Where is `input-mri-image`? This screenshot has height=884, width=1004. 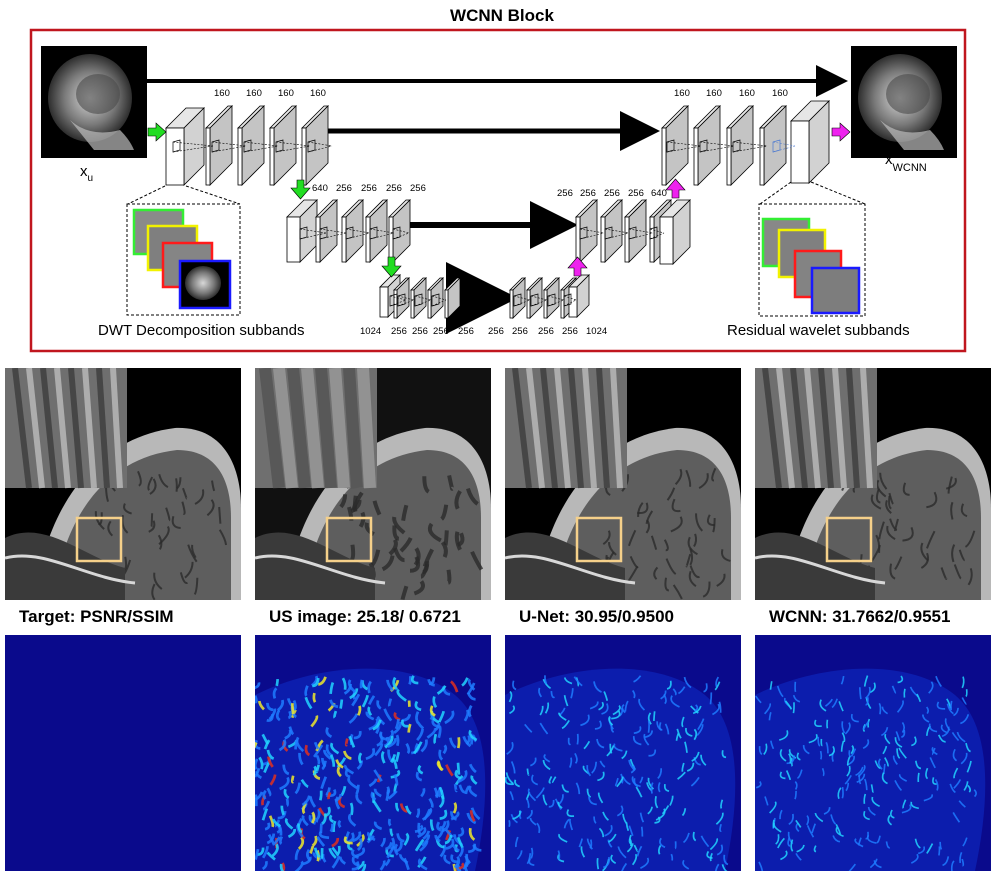 input-mri-image is located at coordinates (94, 102).